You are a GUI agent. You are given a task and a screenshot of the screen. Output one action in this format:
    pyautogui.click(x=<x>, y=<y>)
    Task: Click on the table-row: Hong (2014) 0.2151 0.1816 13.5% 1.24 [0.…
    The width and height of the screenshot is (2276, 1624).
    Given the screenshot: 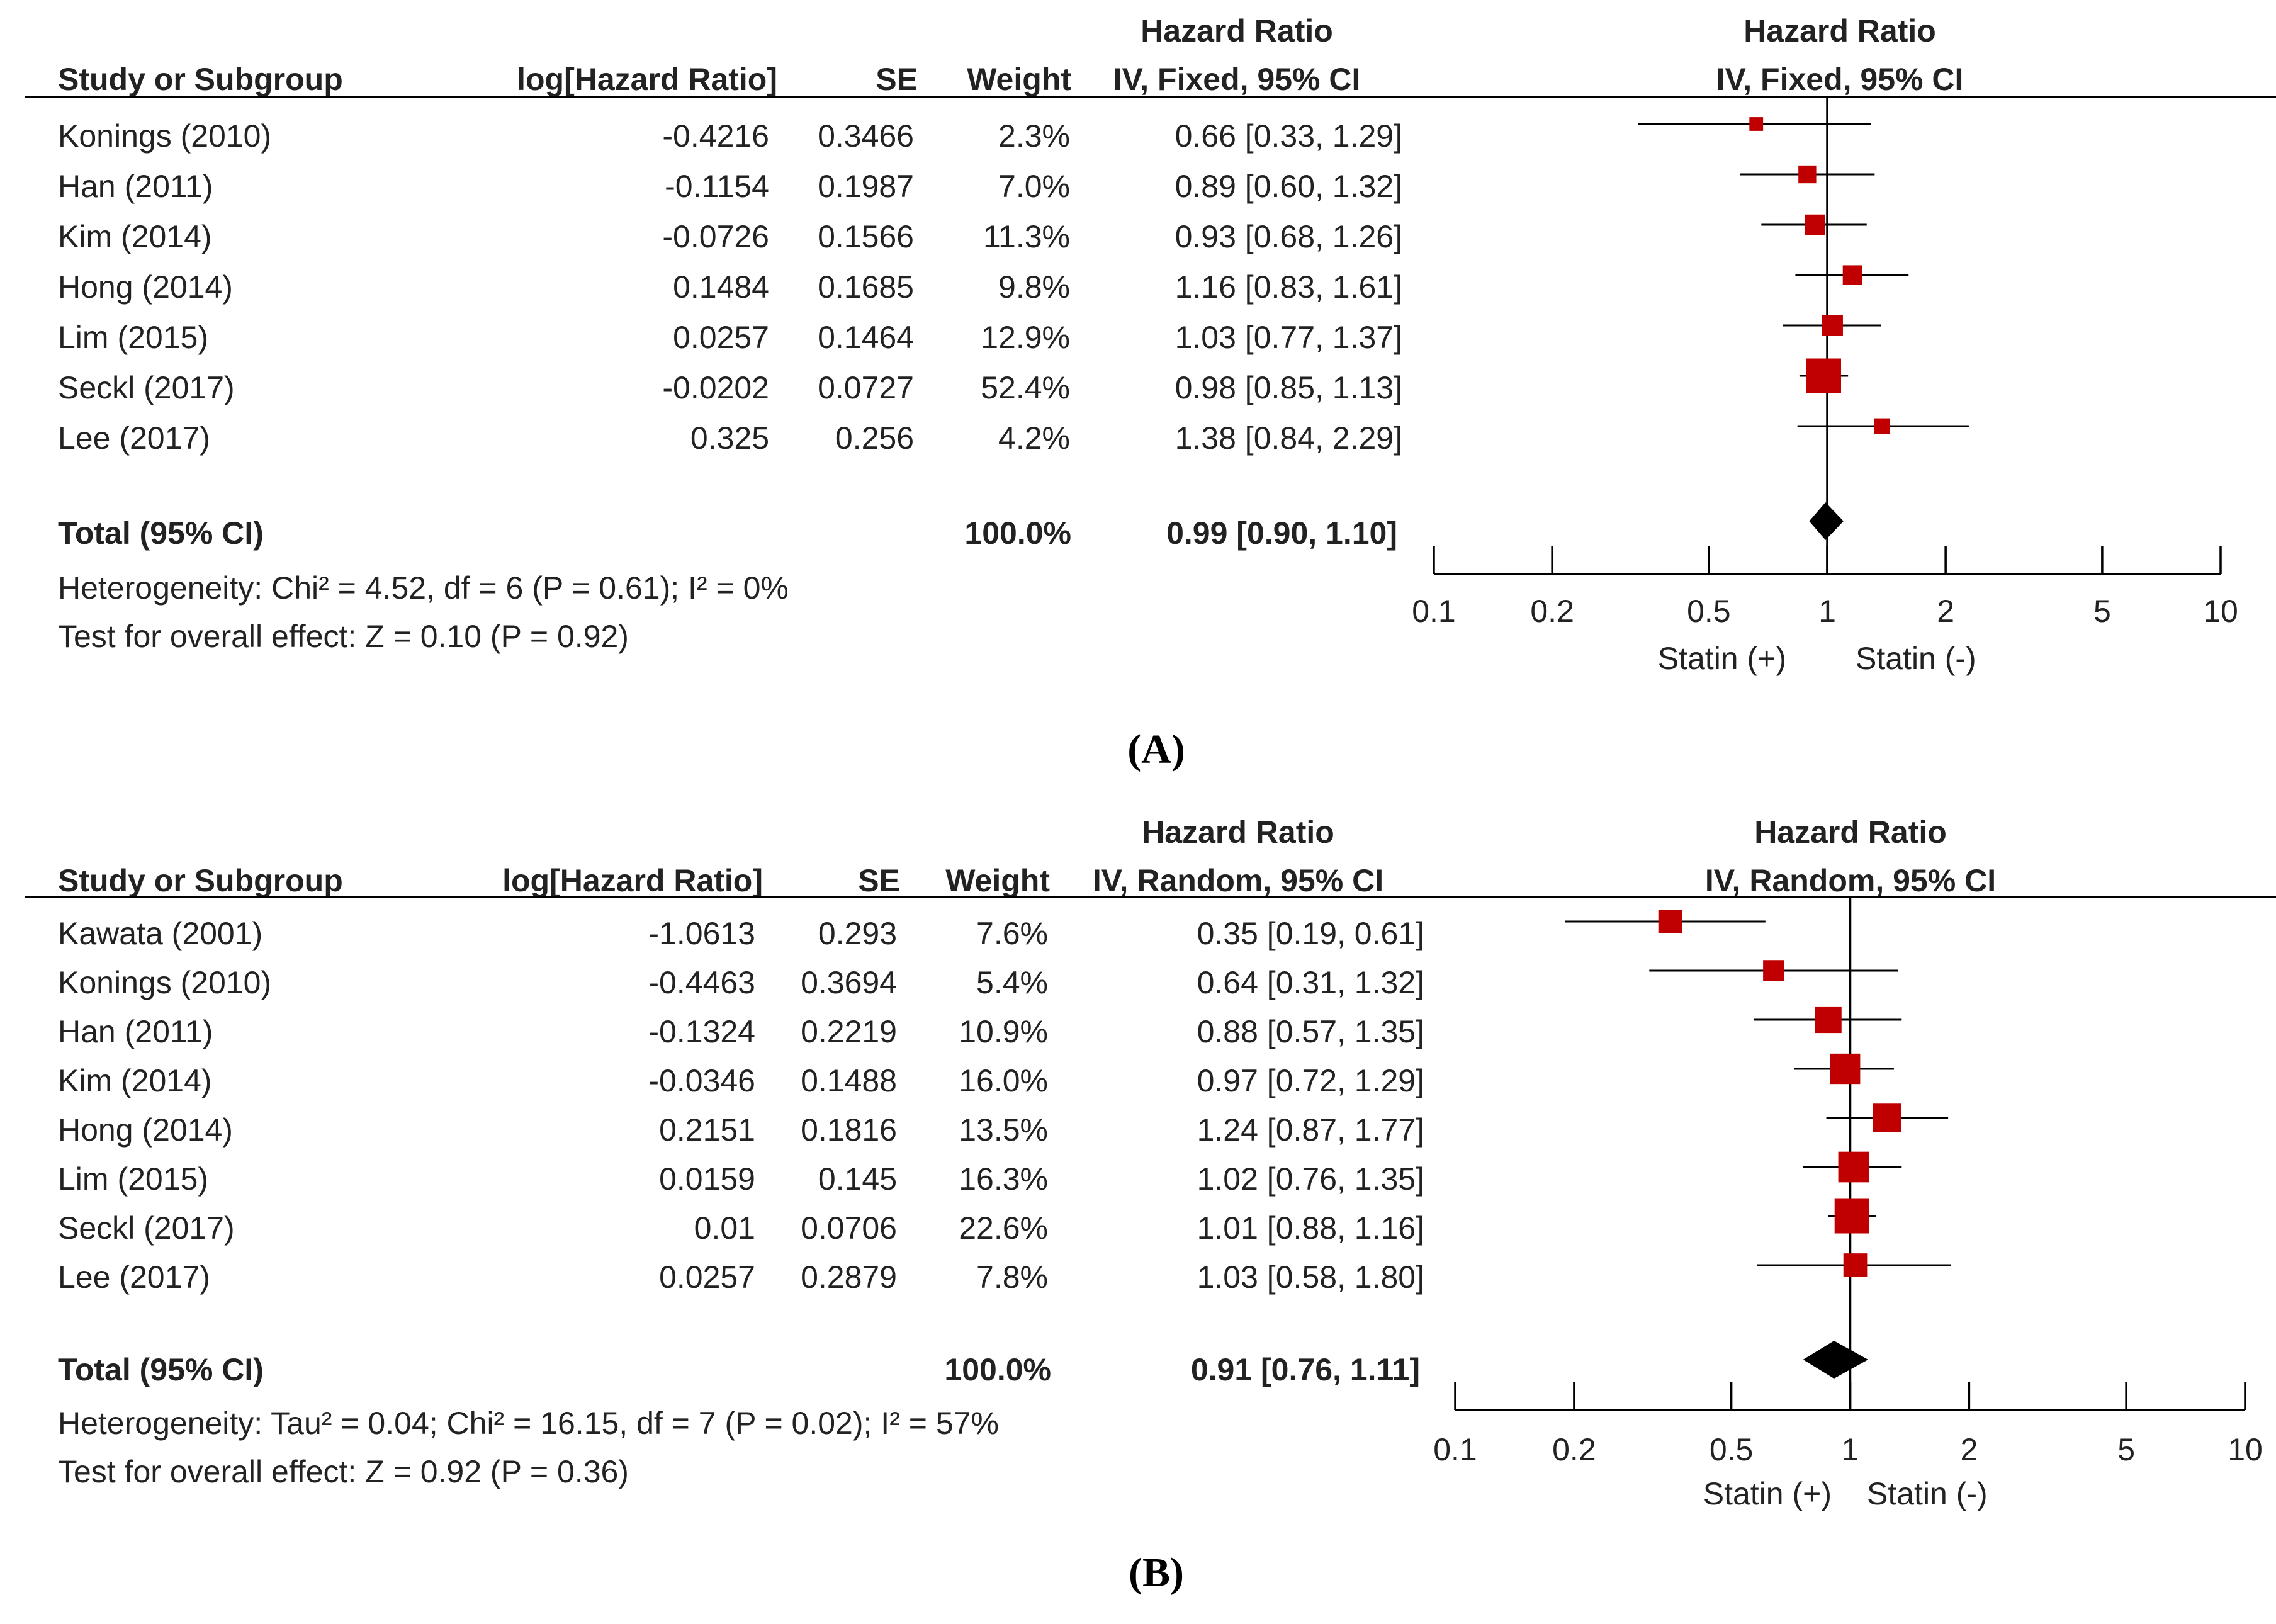 What is the action you would take?
    pyautogui.click(x=741, y=1130)
    